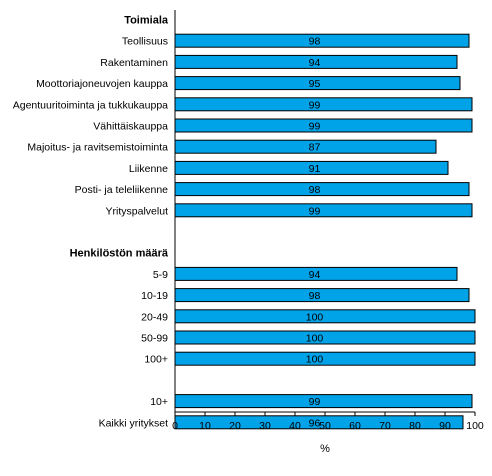 The height and width of the screenshot is (476, 492). What do you see at coordinates (323, 125) in the screenshot?
I see `bar-vahittaiskauppa` at bounding box center [323, 125].